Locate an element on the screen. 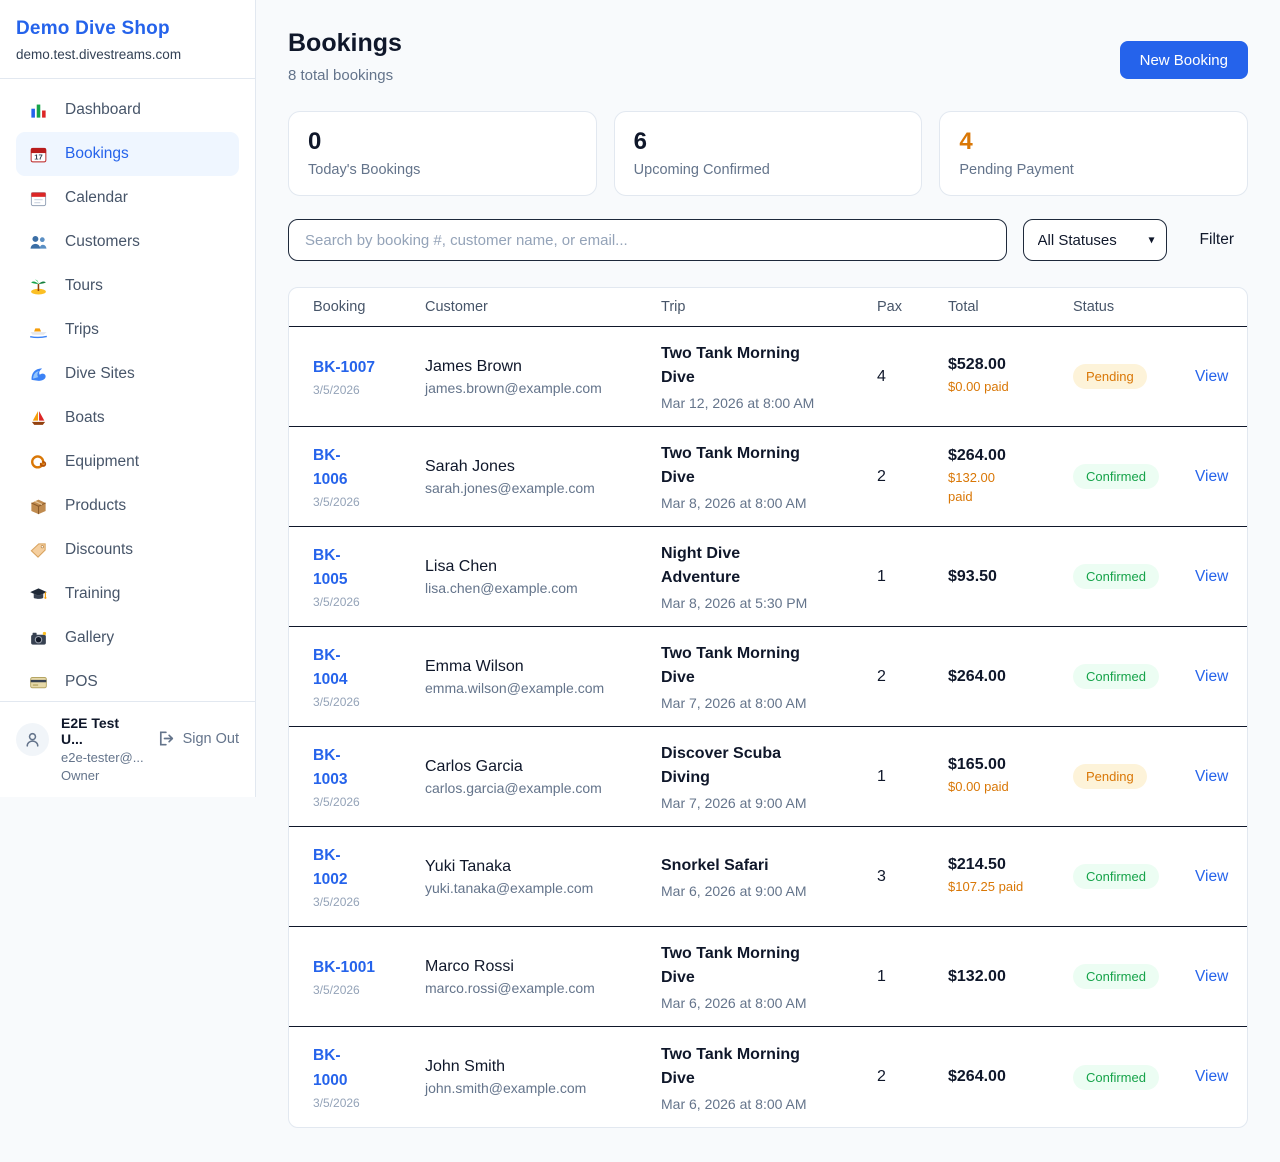  booking-number-link: BK- 1000 is located at coordinates (330, 1068).